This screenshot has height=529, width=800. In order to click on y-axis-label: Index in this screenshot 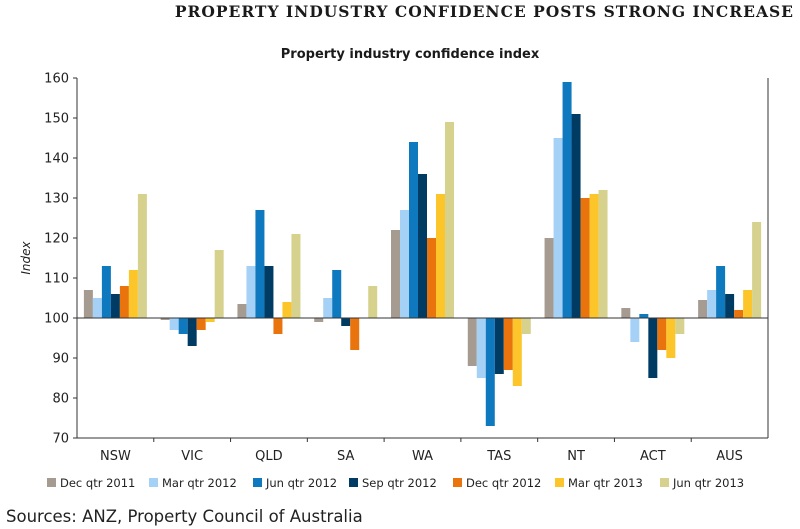, I will do `click(26, 257)`.